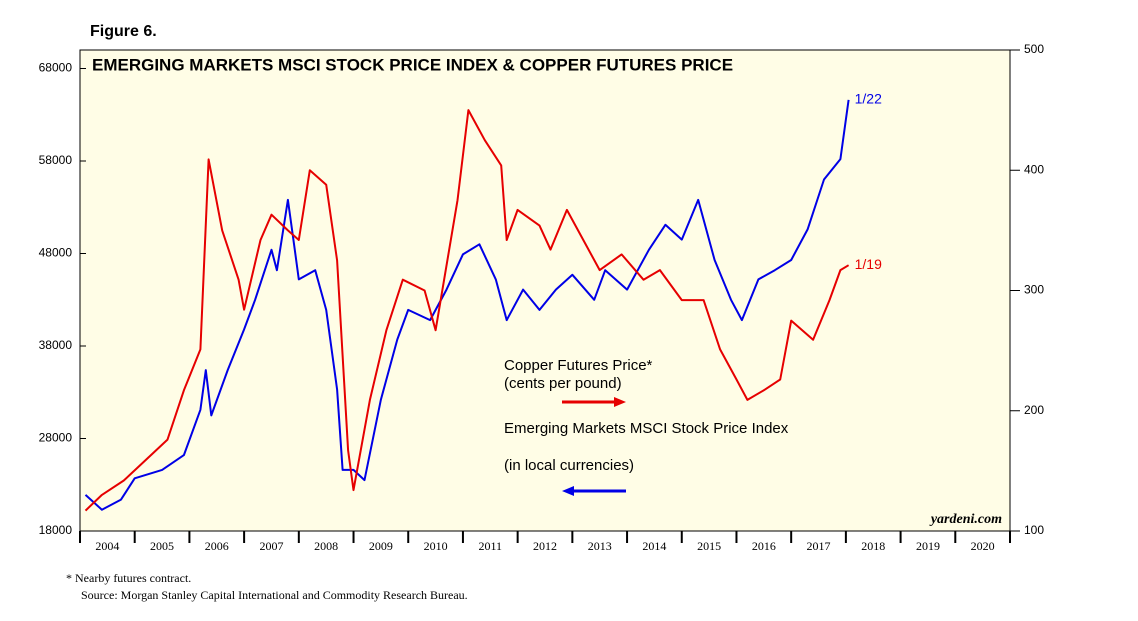 Image resolution: width=1138 pixels, height=621 pixels. I want to click on x-tick-label: 2018, so click(873, 546).